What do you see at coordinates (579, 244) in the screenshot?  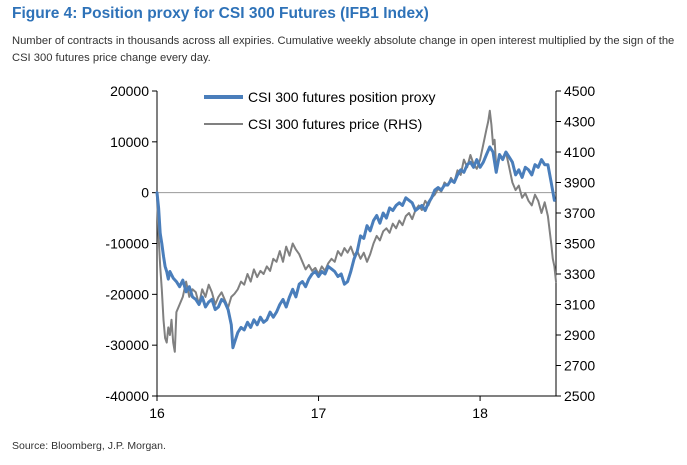 I see `right-tick-label: 3500` at bounding box center [579, 244].